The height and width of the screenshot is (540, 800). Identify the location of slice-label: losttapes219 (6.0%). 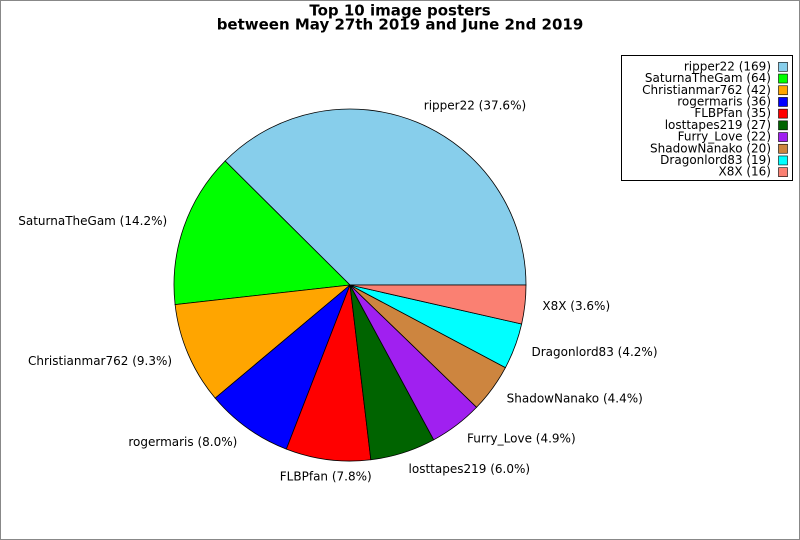
(470, 469).